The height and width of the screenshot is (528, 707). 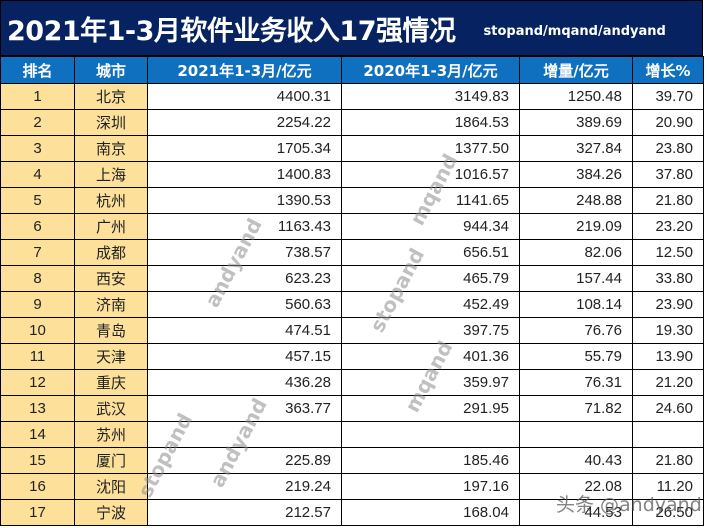 What do you see at coordinates (244, 512) in the screenshot?
I see `revenue-2021-cell: 212.57` at bounding box center [244, 512].